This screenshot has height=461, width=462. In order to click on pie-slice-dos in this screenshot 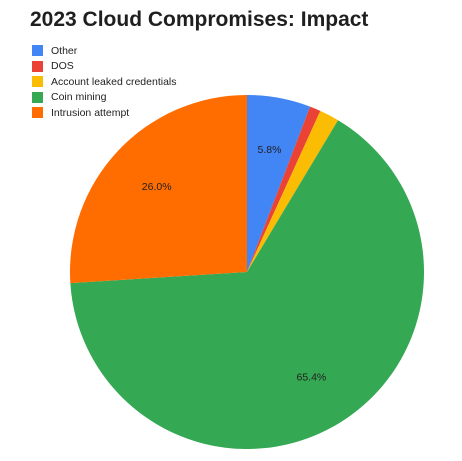, I will do `click(284, 189)`.